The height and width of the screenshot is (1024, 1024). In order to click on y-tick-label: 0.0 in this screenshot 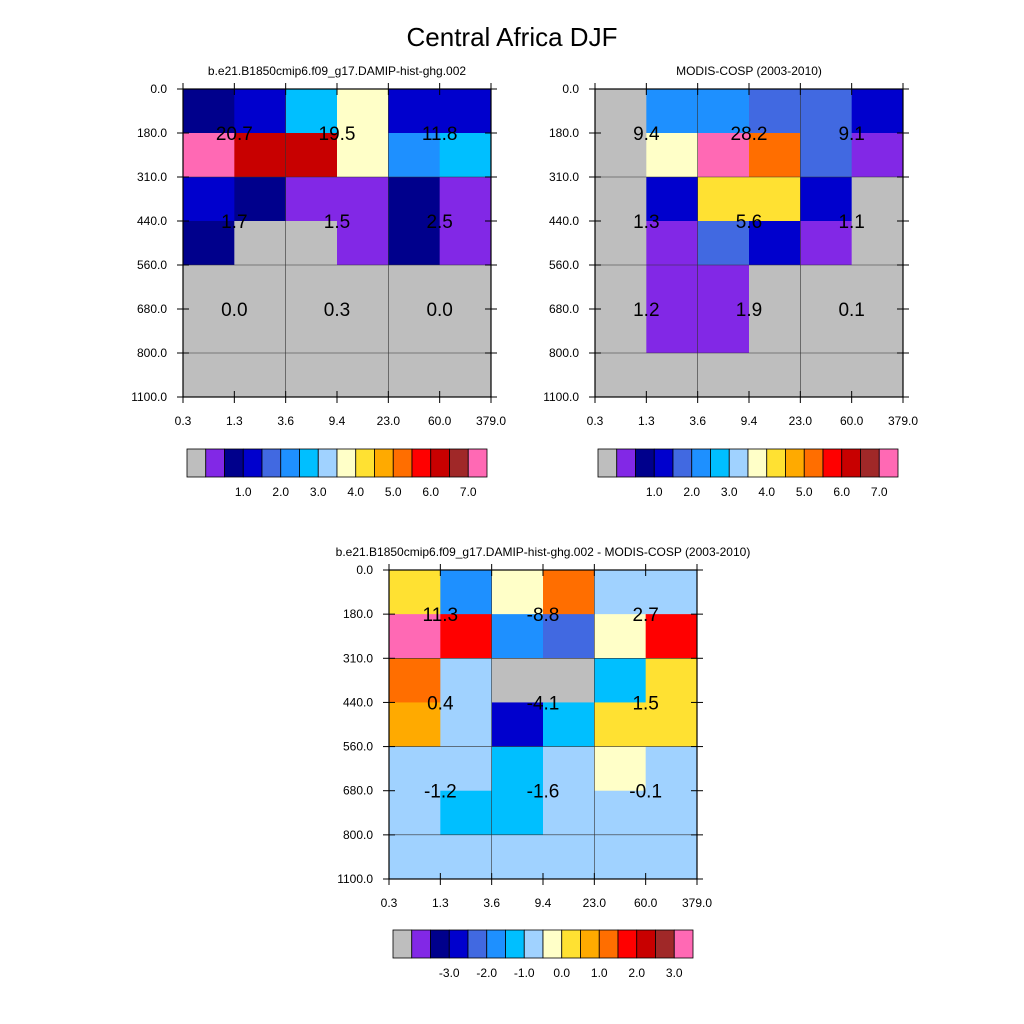, I will do `click(570, 89)`.